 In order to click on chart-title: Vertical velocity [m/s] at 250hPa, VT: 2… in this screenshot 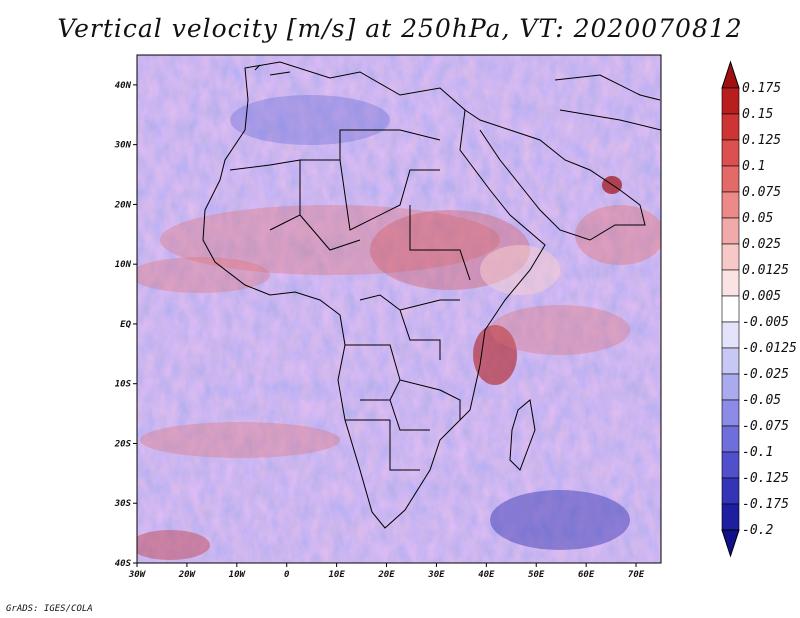, I will do `click(400, 28)`.